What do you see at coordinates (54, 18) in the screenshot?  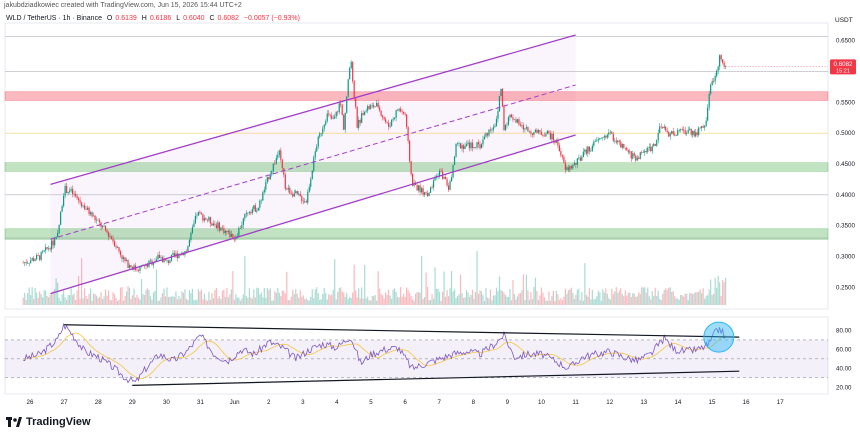 I see `symbol-name: WLD / TetherUS · 1h · Binance` at bounding box center [54, 18].